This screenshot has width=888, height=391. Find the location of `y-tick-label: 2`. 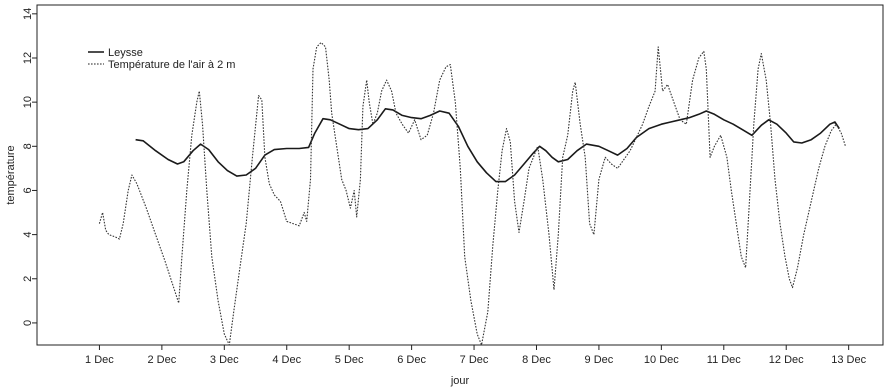

y-tick-label: 2 is located at coordinates (28, 279).